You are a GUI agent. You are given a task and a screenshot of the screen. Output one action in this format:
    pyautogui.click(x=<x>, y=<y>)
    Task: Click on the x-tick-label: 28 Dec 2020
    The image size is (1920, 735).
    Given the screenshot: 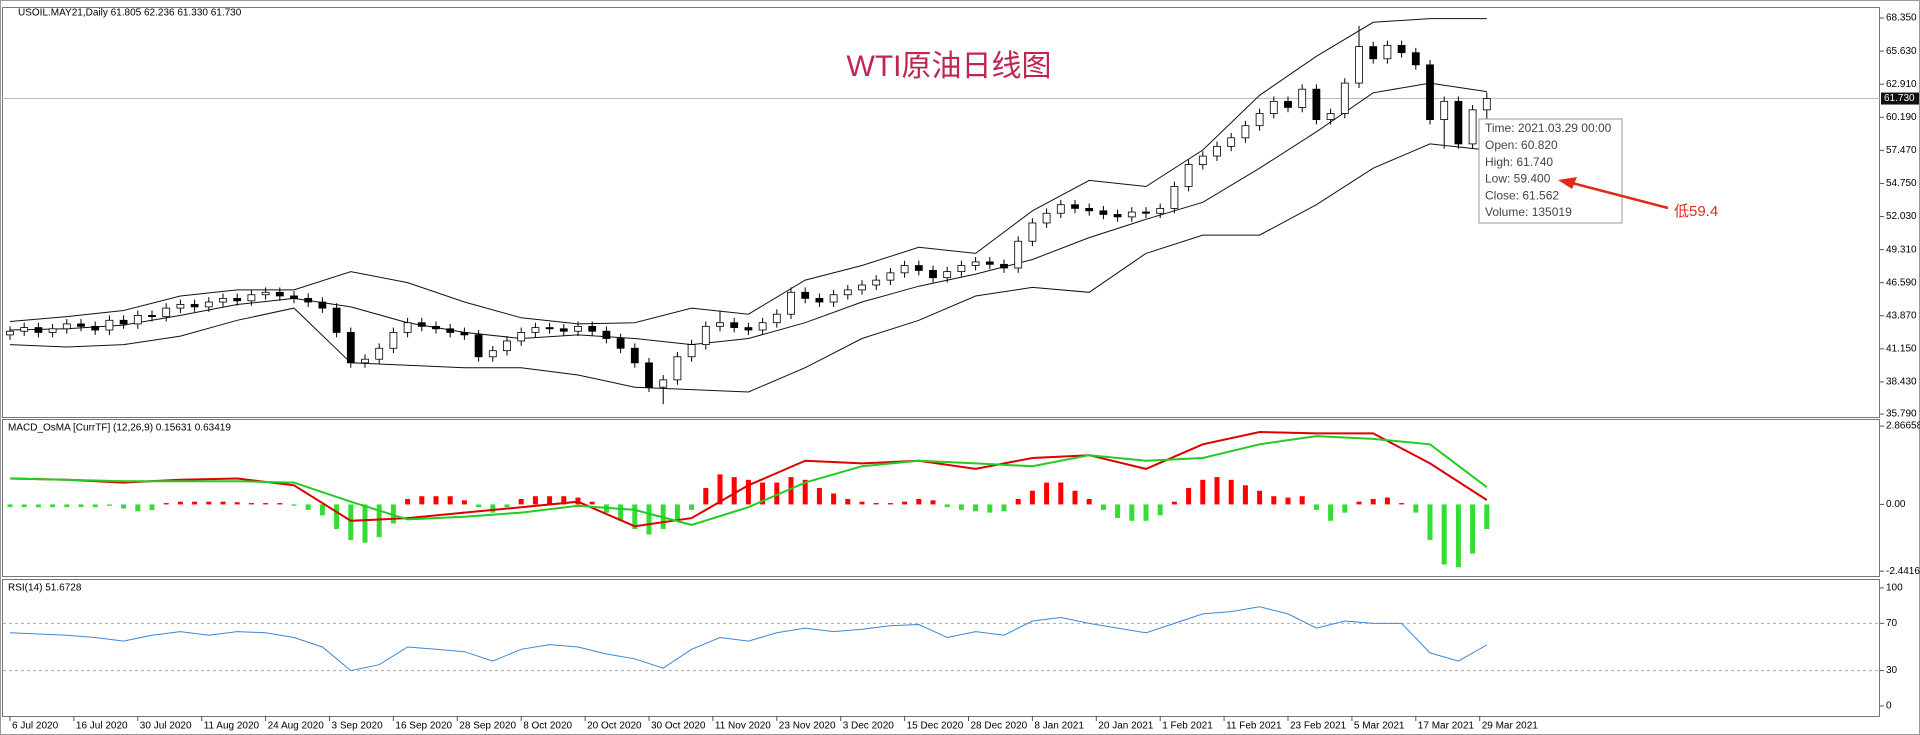 What is the action you would take?
    pyautogui.click(x=999, y=726)
    